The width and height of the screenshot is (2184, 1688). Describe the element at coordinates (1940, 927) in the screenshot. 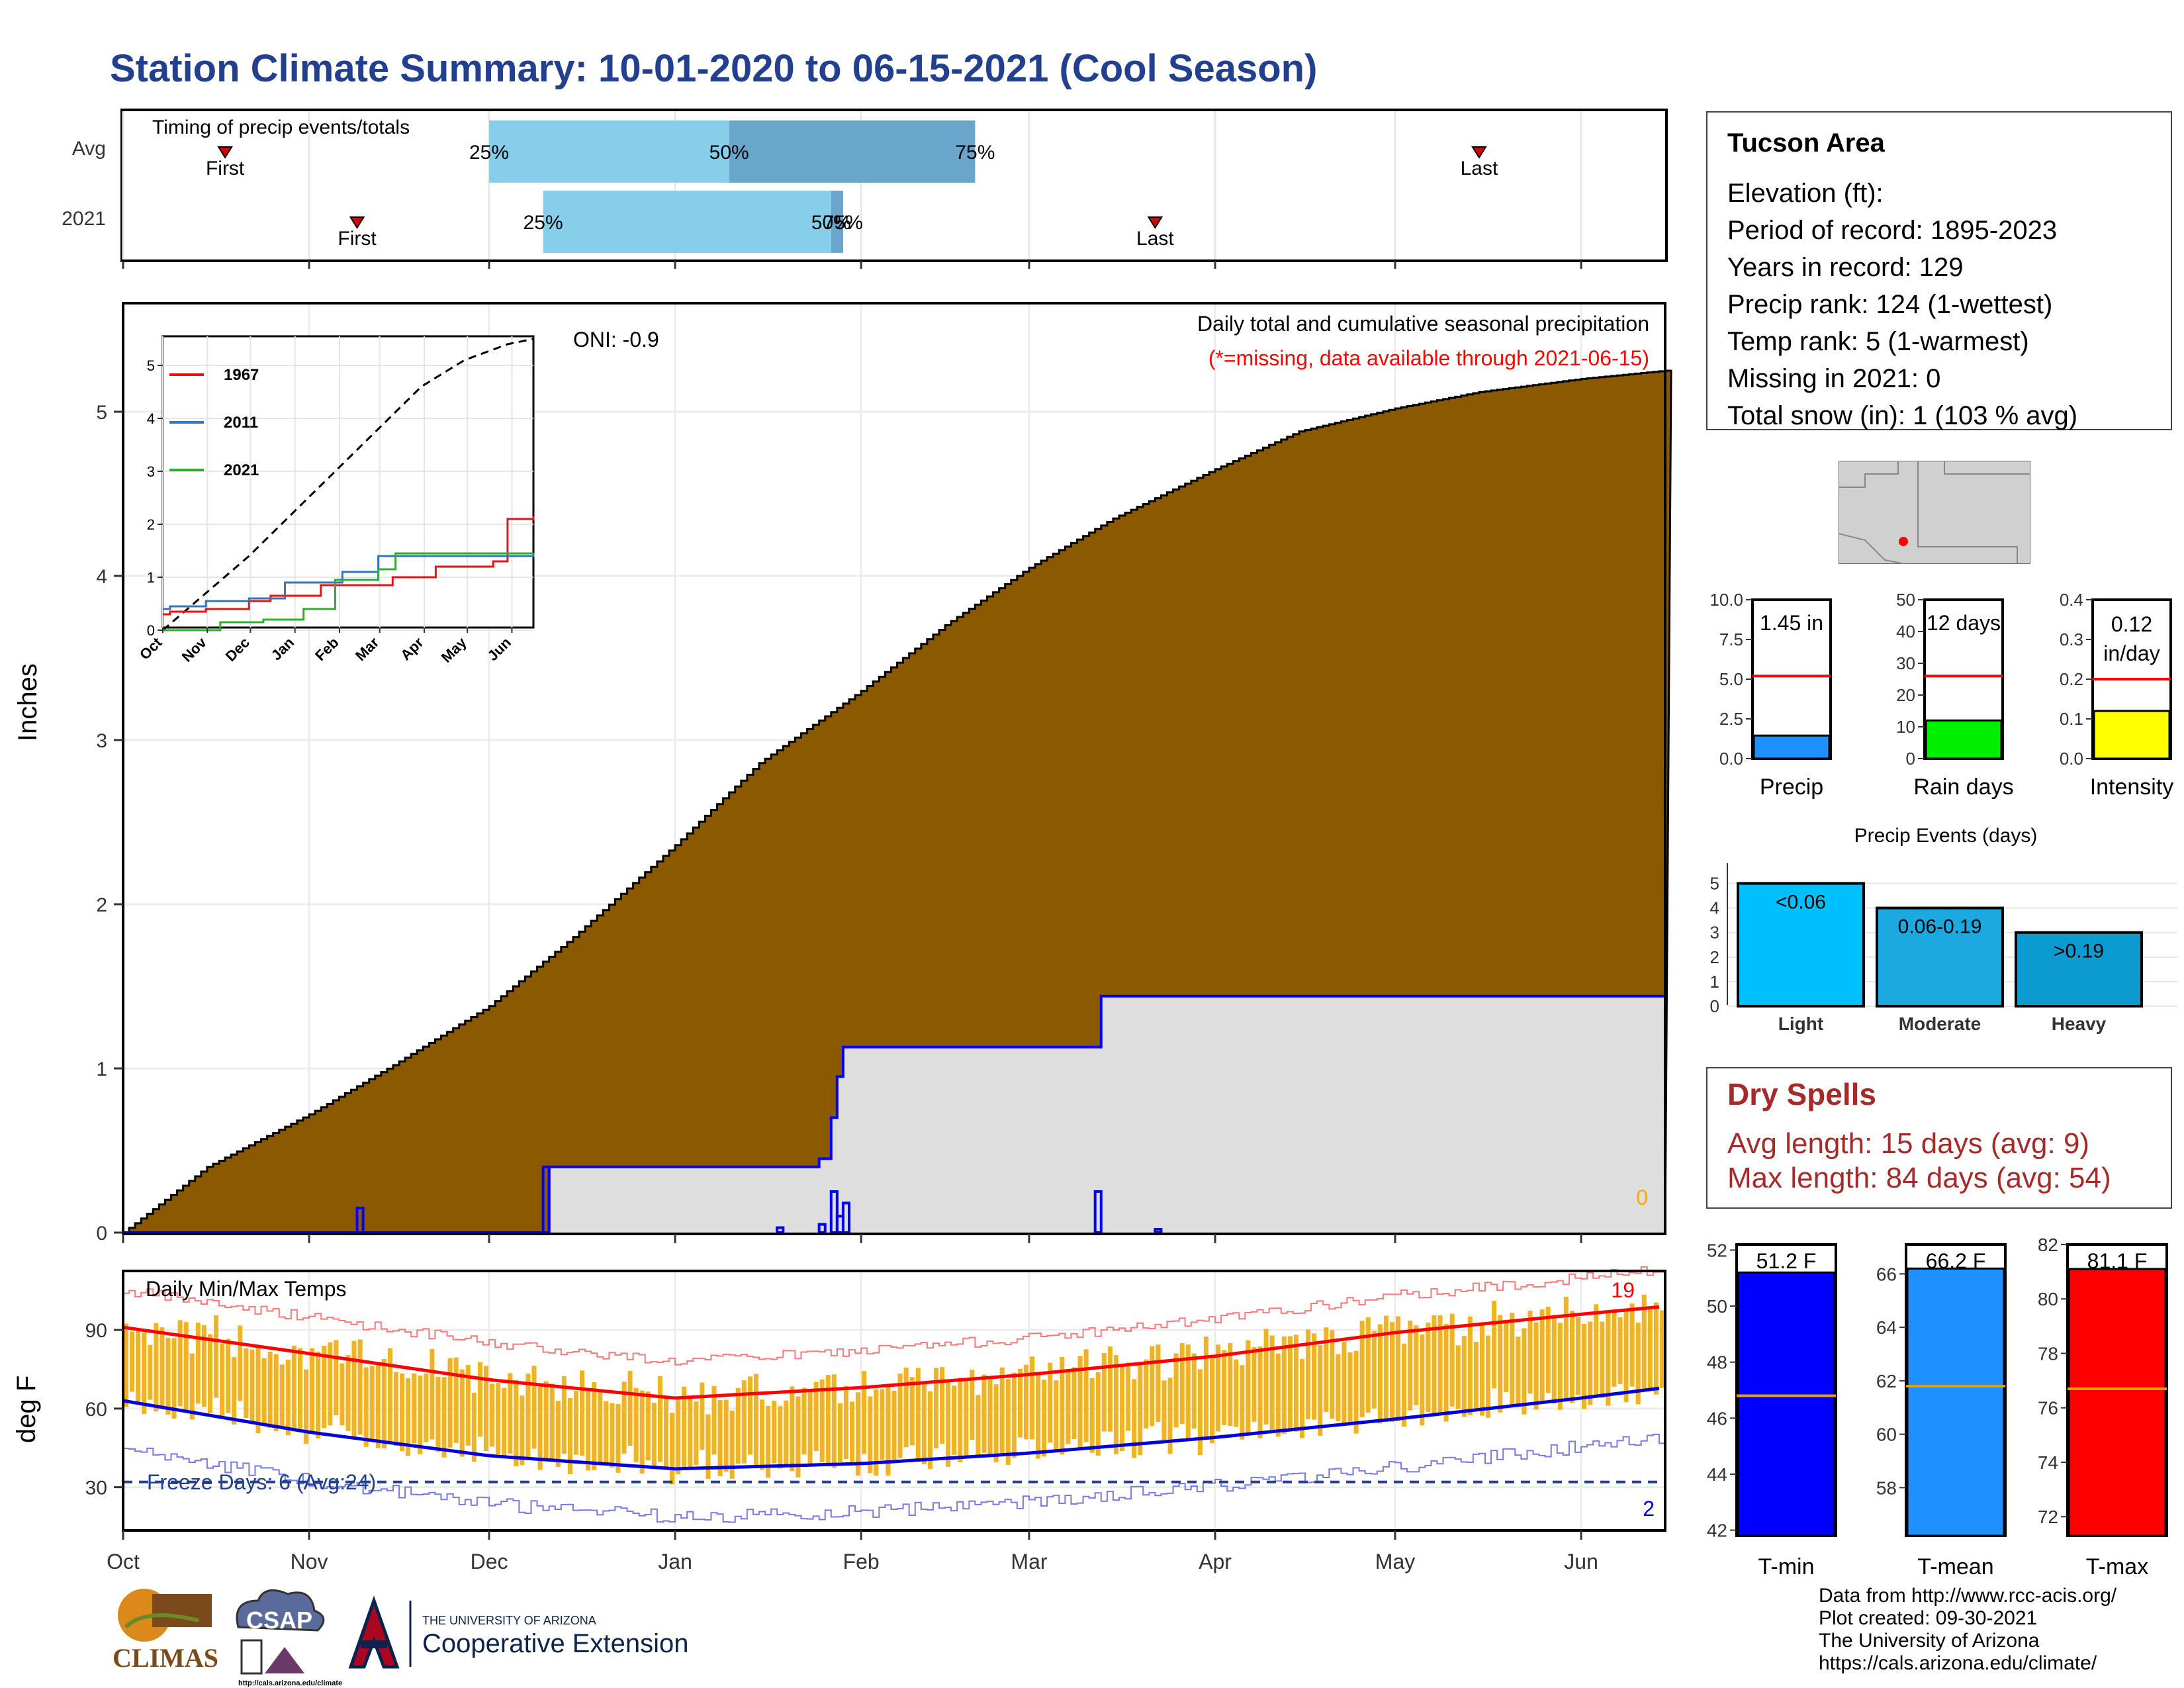

I see `event-bar-range: 0.06-0.19` at that location.